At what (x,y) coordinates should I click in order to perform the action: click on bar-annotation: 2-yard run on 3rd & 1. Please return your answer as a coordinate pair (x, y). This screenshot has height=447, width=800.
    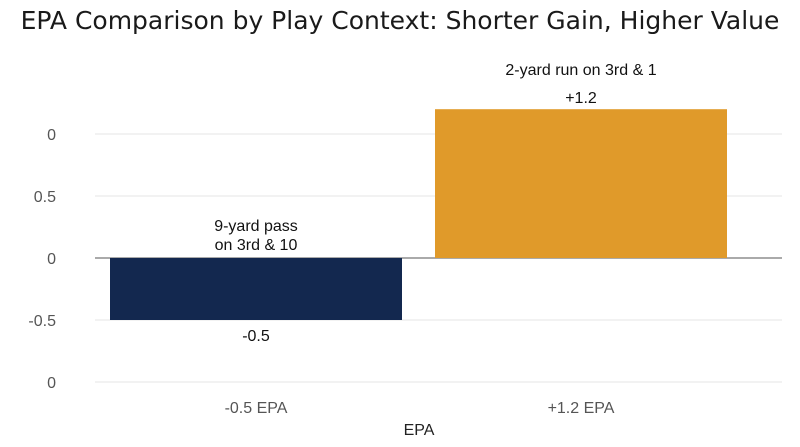
    Looking at the image, I should click on (580, 70).